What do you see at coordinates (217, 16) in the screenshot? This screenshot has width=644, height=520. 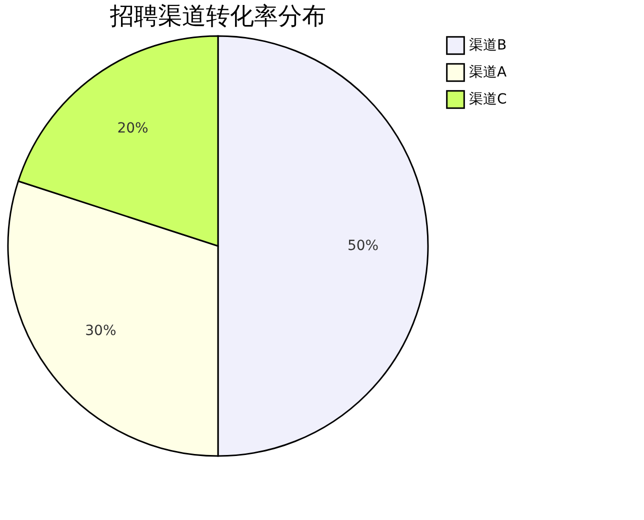 I see `chart-title: 招聘渠道转化率分布` at bounding box center [217, 16].